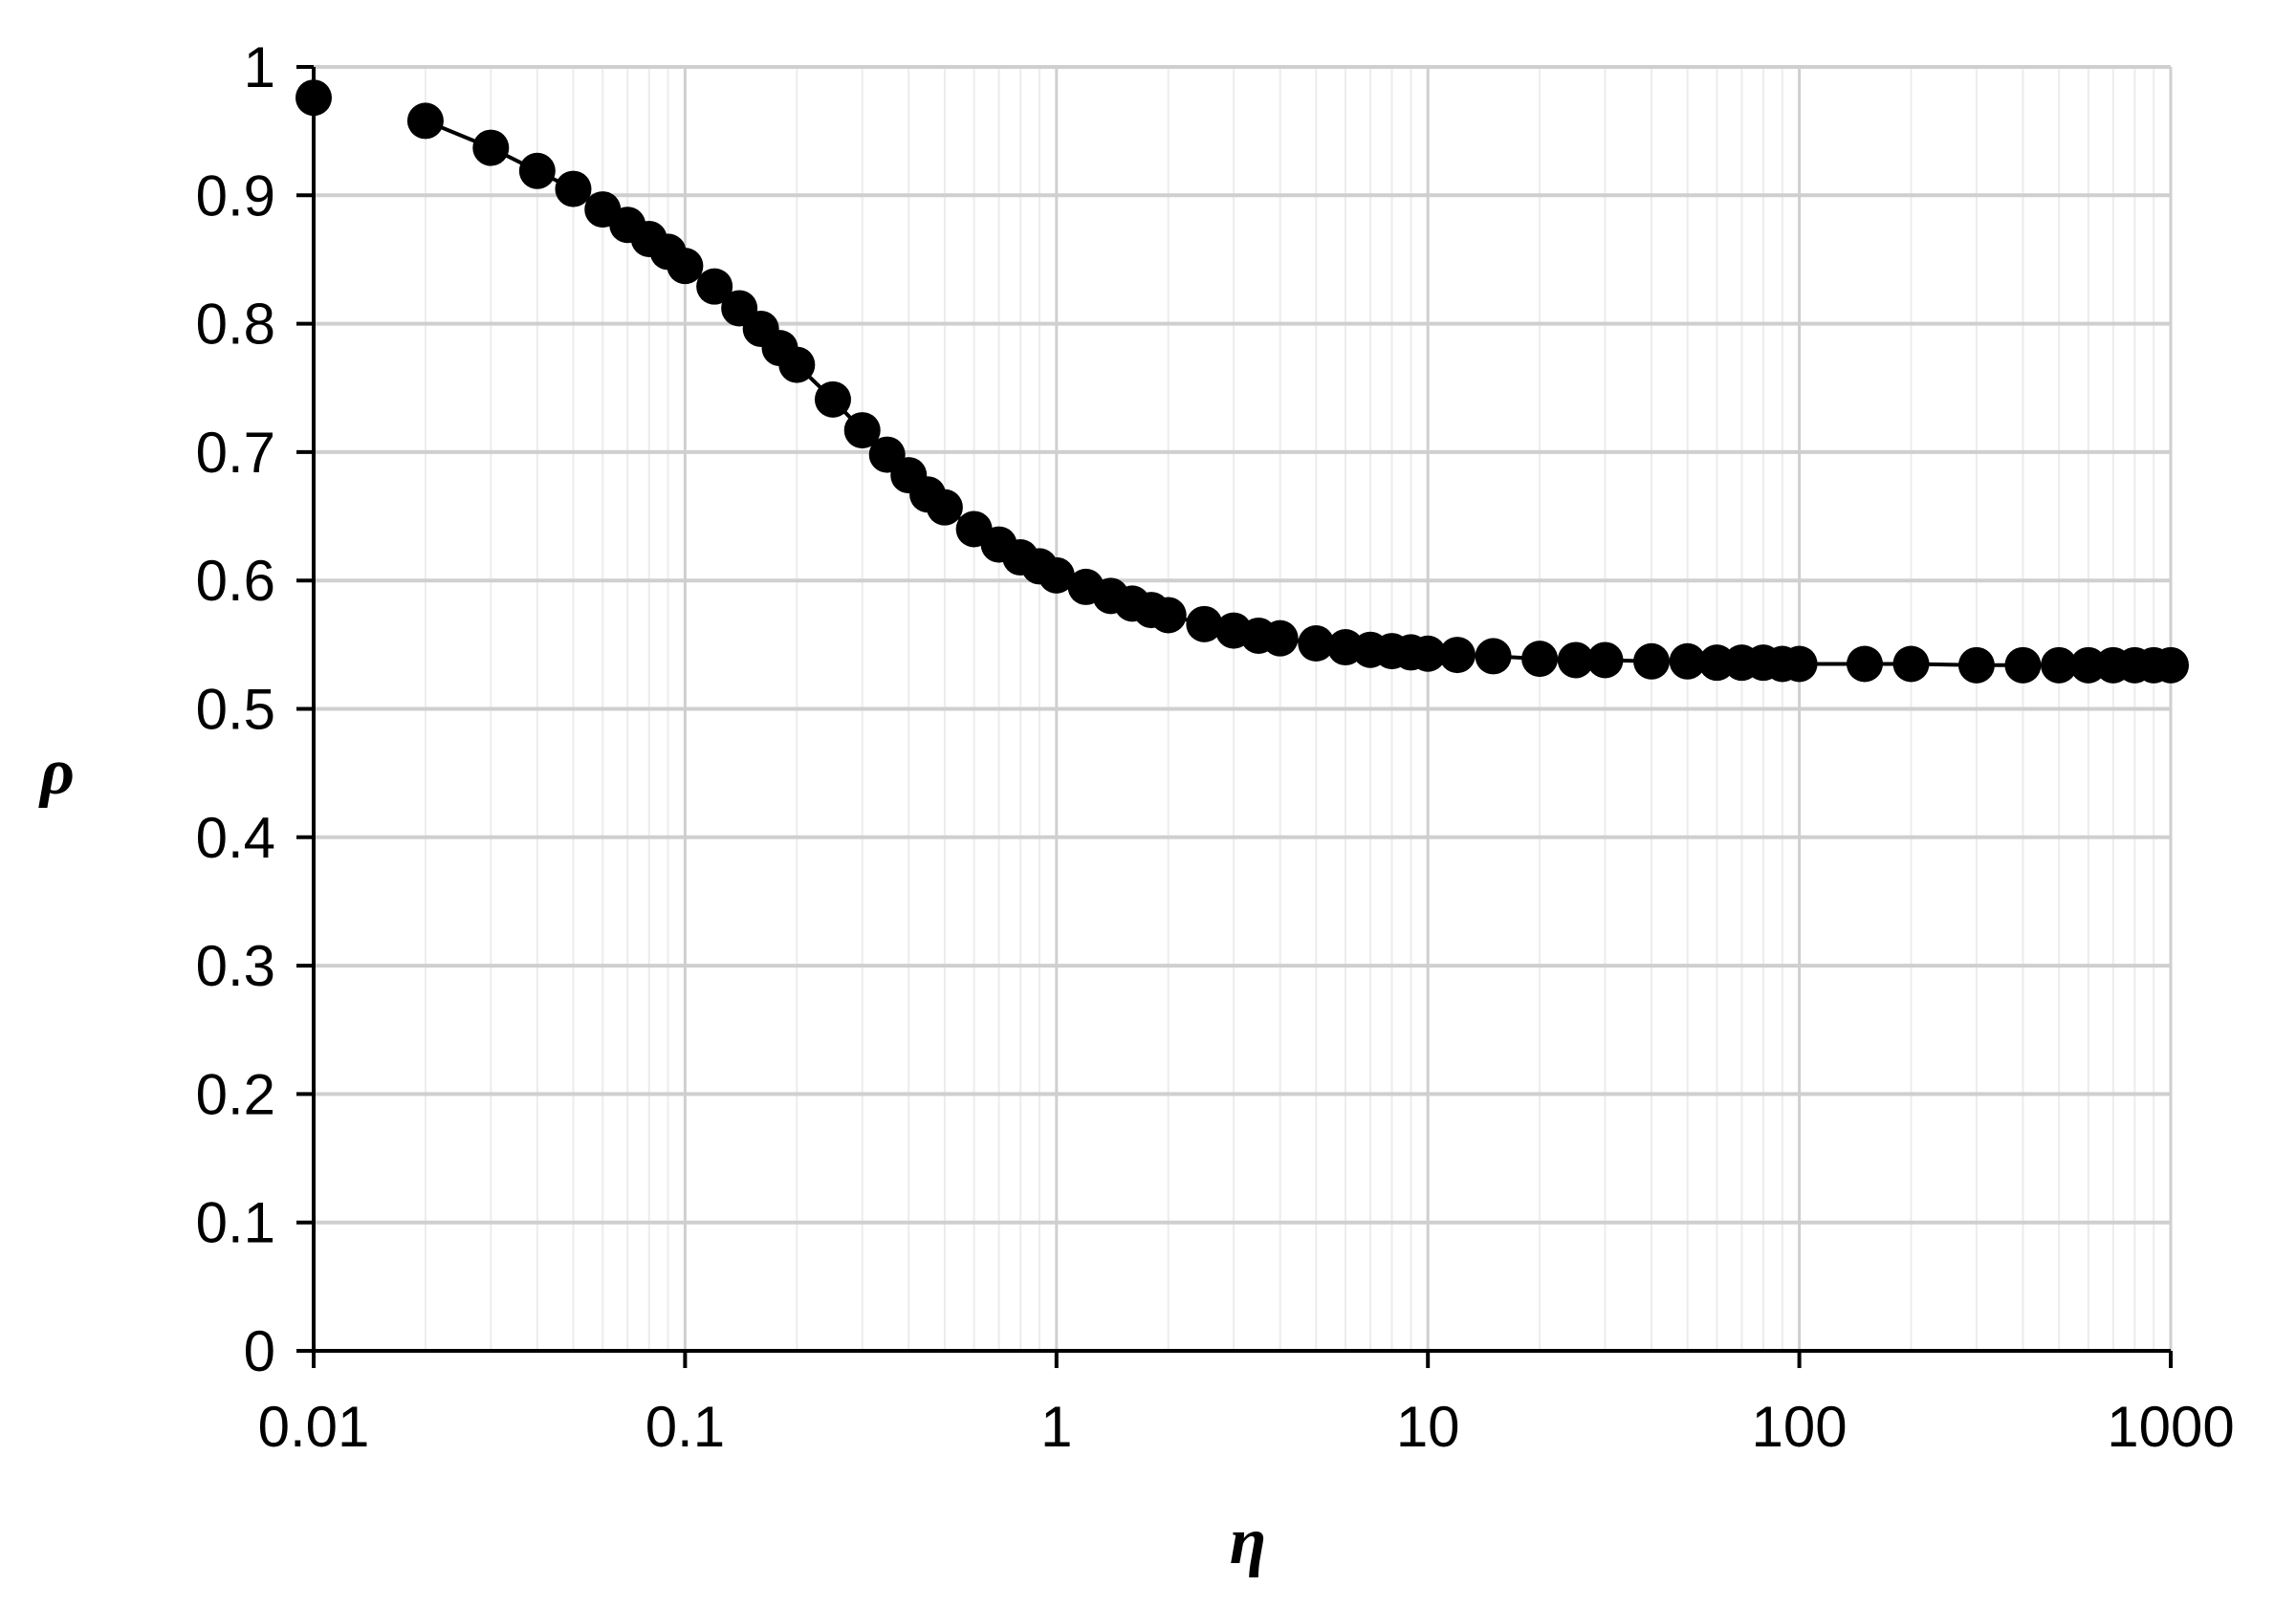  What do you see at coordinates (259, 67) in the screenshot?
I see `y-tick-label: 1` at bounding box center [259, 67].